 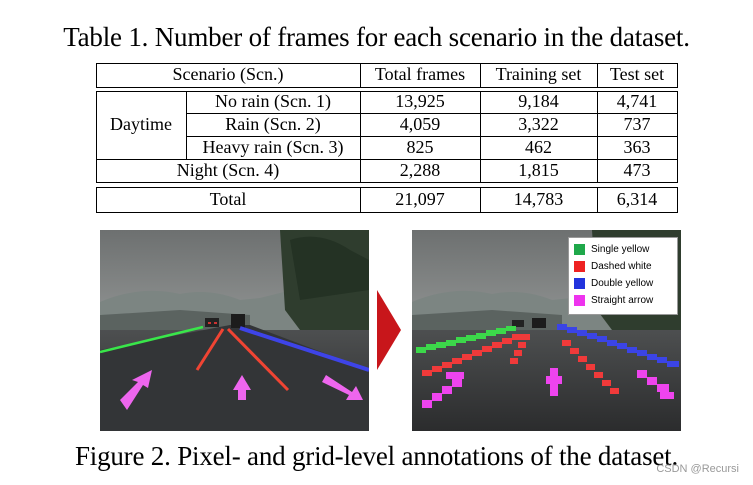 I want to click on total-label: Total, so click(x=228, y=199).